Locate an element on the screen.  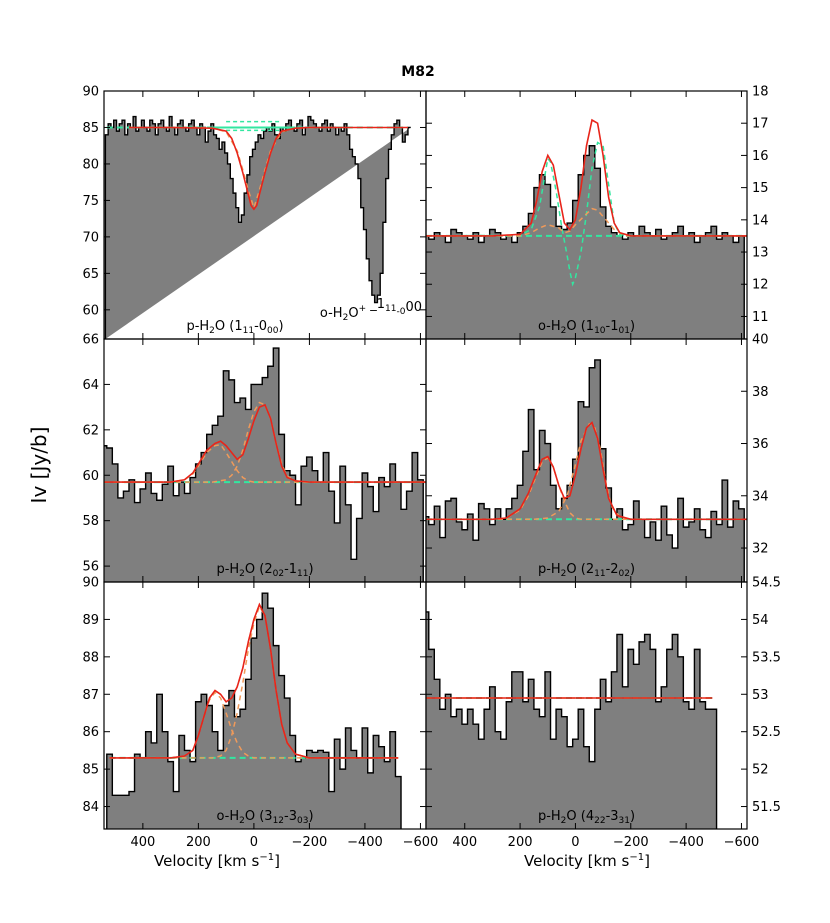
y-tick-label: 51.5 is located at coordinates (766, 807).